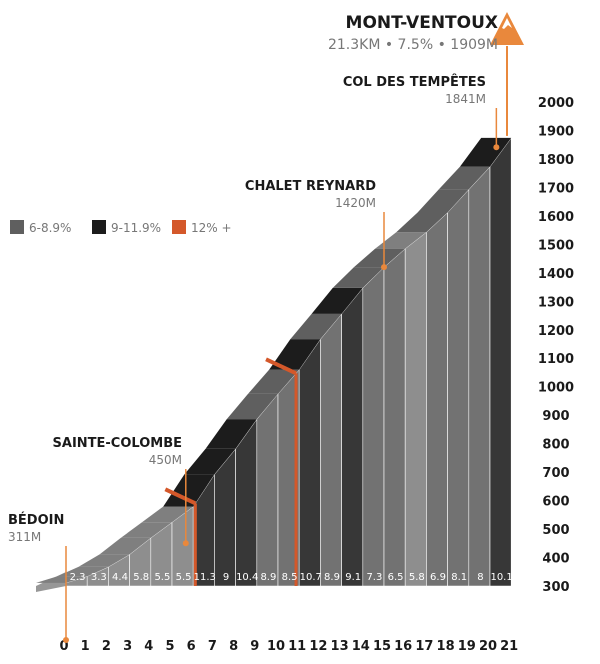  What do you see at coordinates (165, 460) in the screenshot?
I see `waypoint-elevation: 450M` at bounding box center [165, 460].